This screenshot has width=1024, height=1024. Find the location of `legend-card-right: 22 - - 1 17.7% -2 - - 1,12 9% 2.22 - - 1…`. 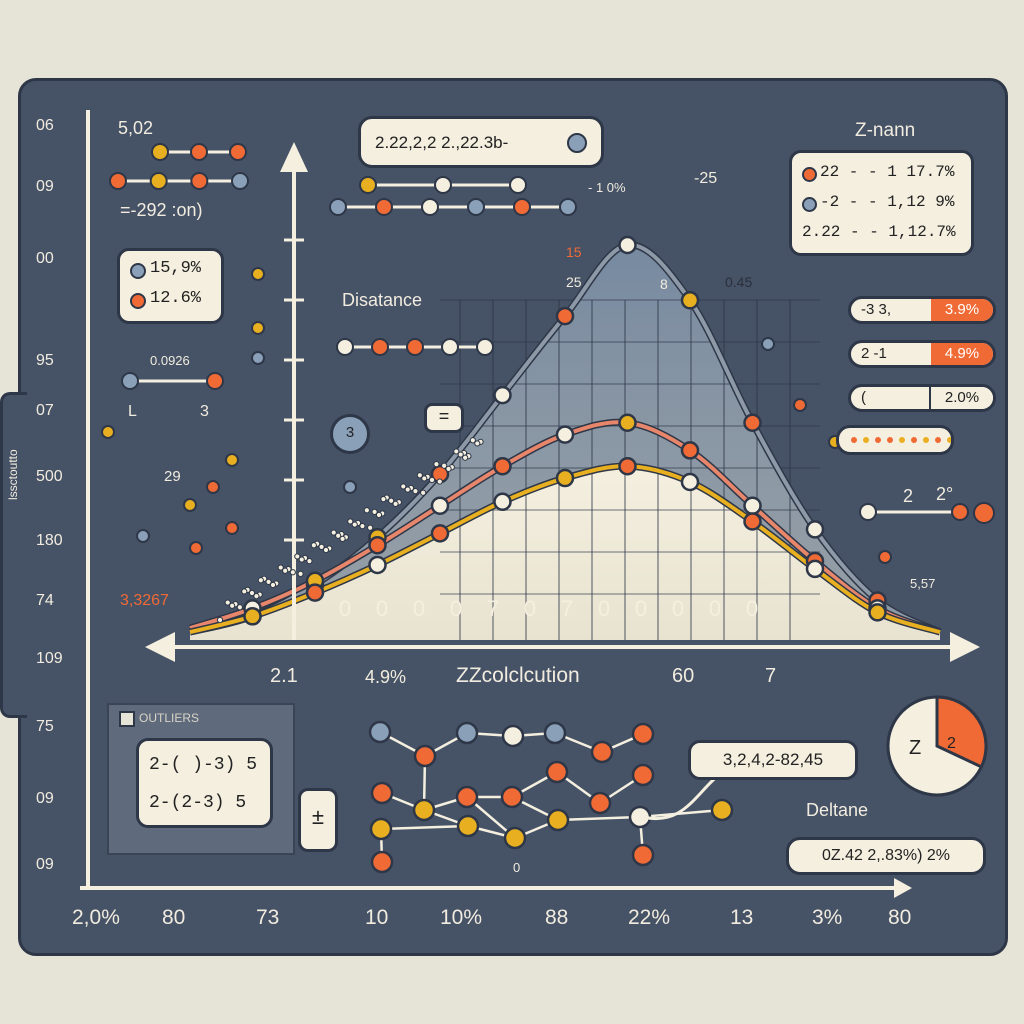

legend-card-right: 22 - - 1 17.7% -2 - - 1,12 9% 2.22 - - 1… is located at coordinates (881, 203).